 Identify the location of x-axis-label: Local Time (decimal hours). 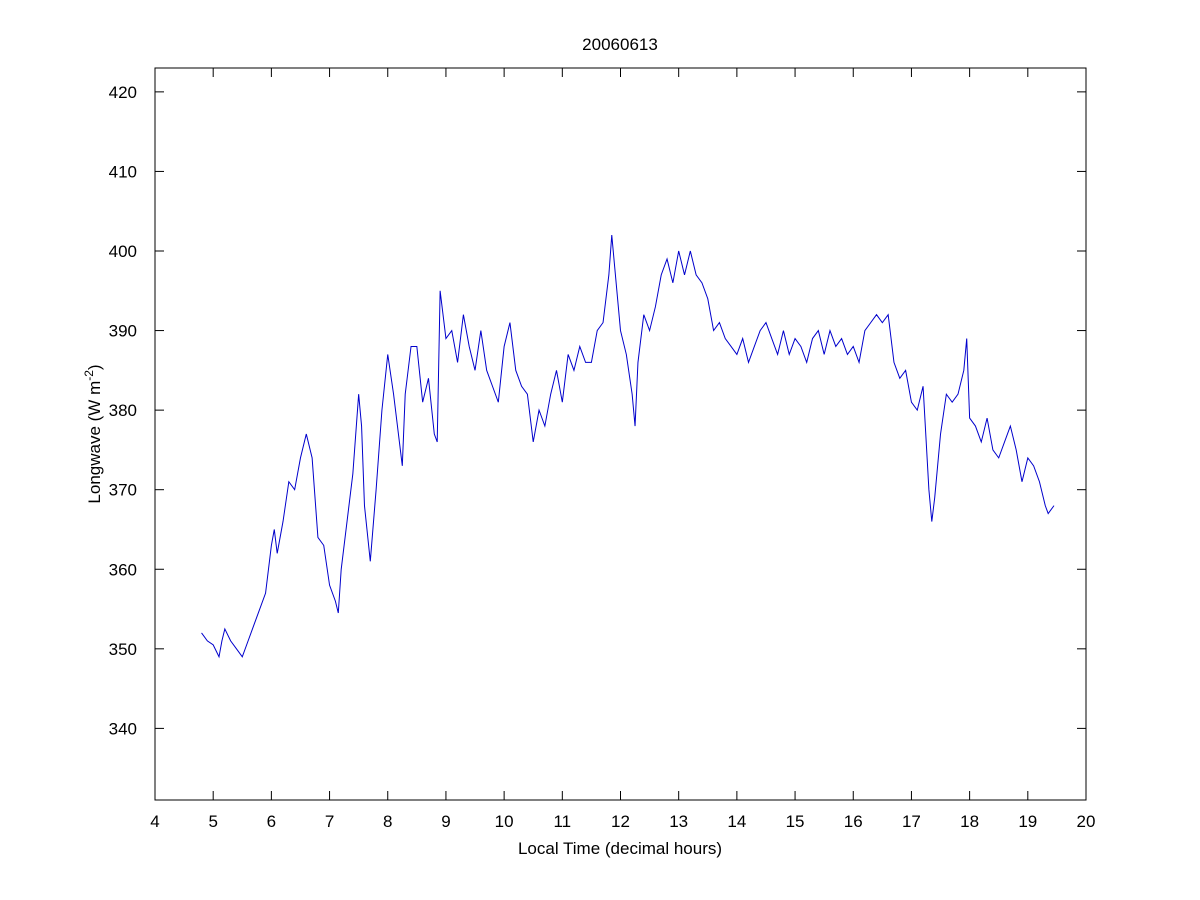
(620, 848).